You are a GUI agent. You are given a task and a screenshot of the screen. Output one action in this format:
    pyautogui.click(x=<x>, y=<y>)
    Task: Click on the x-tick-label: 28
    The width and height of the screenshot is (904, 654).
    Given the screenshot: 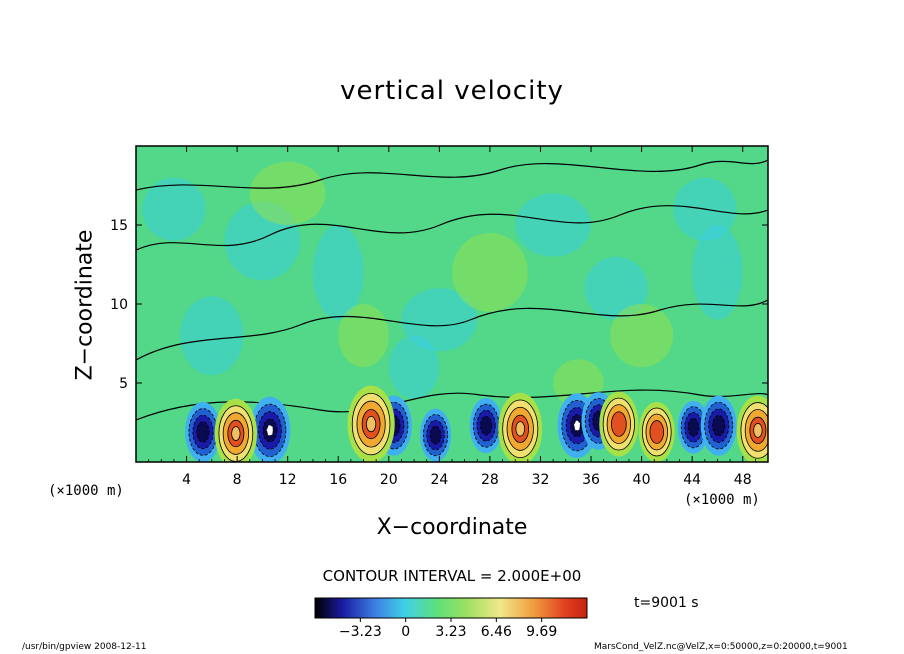 What is the action you would take?
    pyautogui.click(x=490, y=480)
    